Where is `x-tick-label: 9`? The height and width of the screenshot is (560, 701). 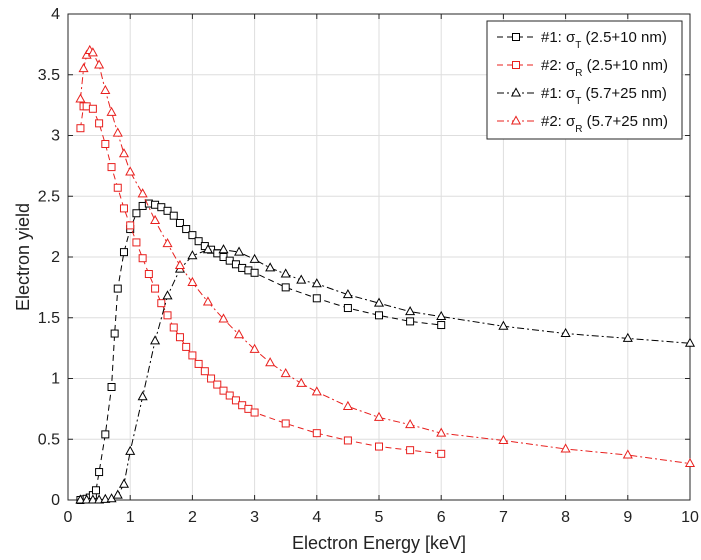
x-tick-label: 9 is located at coordinates (627, 517).